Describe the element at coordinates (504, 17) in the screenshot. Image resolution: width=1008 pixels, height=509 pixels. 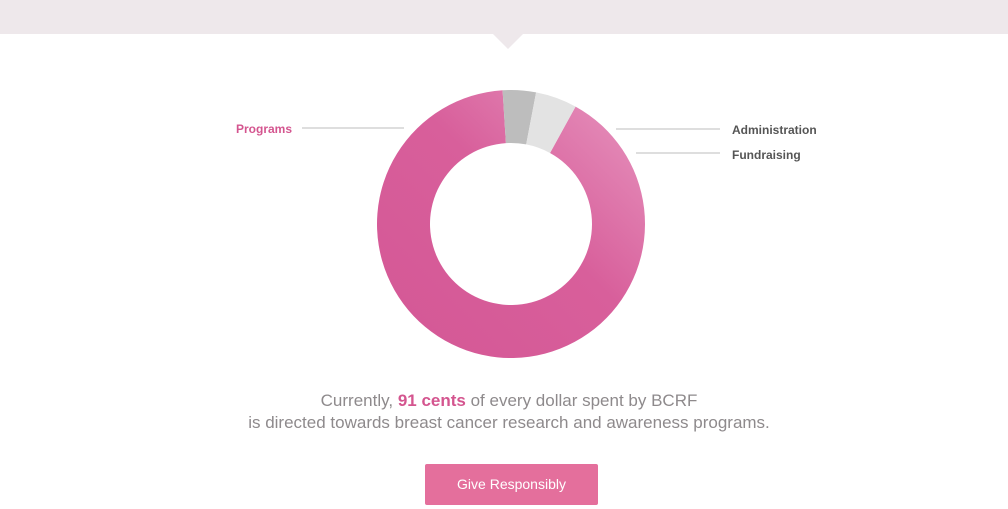
I see `top-band` at that location.